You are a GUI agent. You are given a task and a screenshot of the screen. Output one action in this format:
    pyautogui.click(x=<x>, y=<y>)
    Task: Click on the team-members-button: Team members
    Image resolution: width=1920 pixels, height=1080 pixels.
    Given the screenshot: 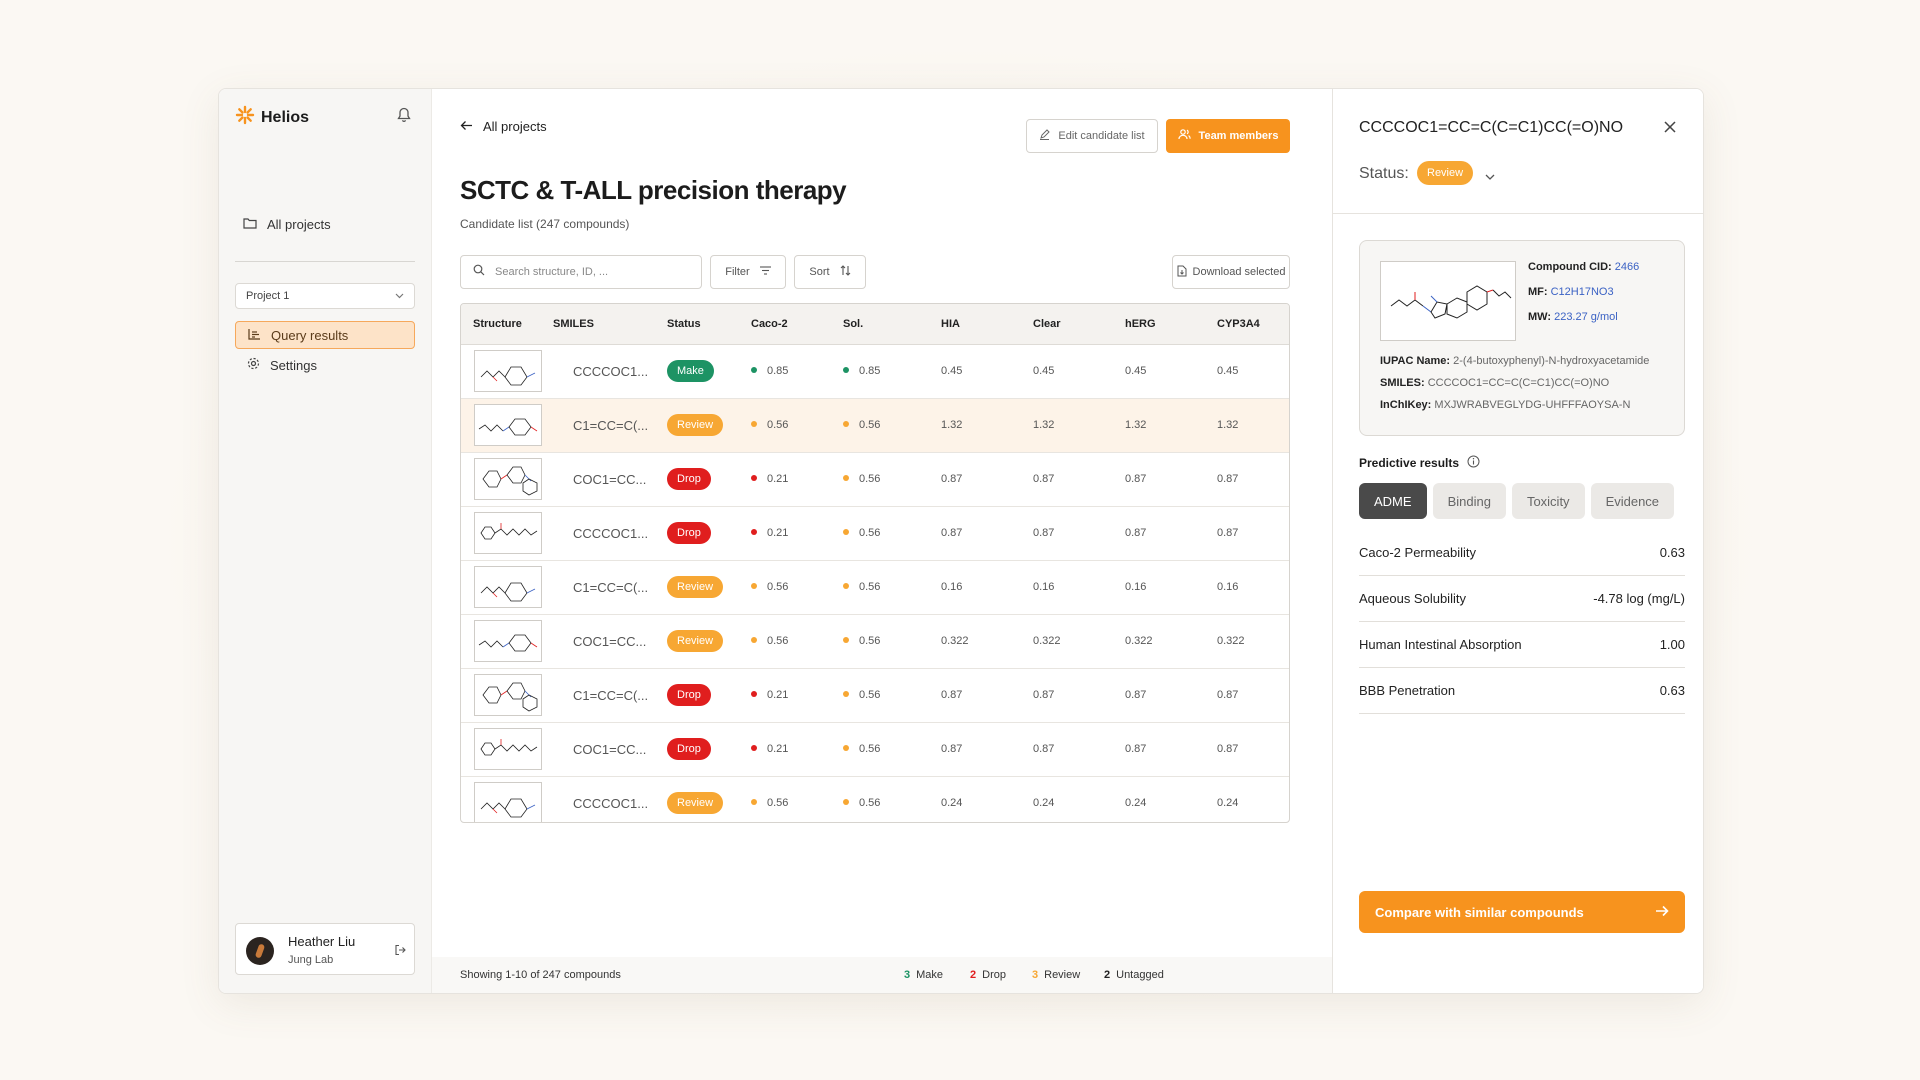 What is the action you would take?
    pyautogui.click(x=1228, y=136)
    